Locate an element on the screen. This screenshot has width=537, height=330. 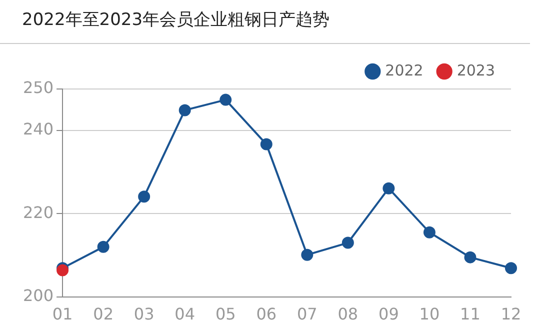
legend-label: 2022 is located at coordinates (404, 70).